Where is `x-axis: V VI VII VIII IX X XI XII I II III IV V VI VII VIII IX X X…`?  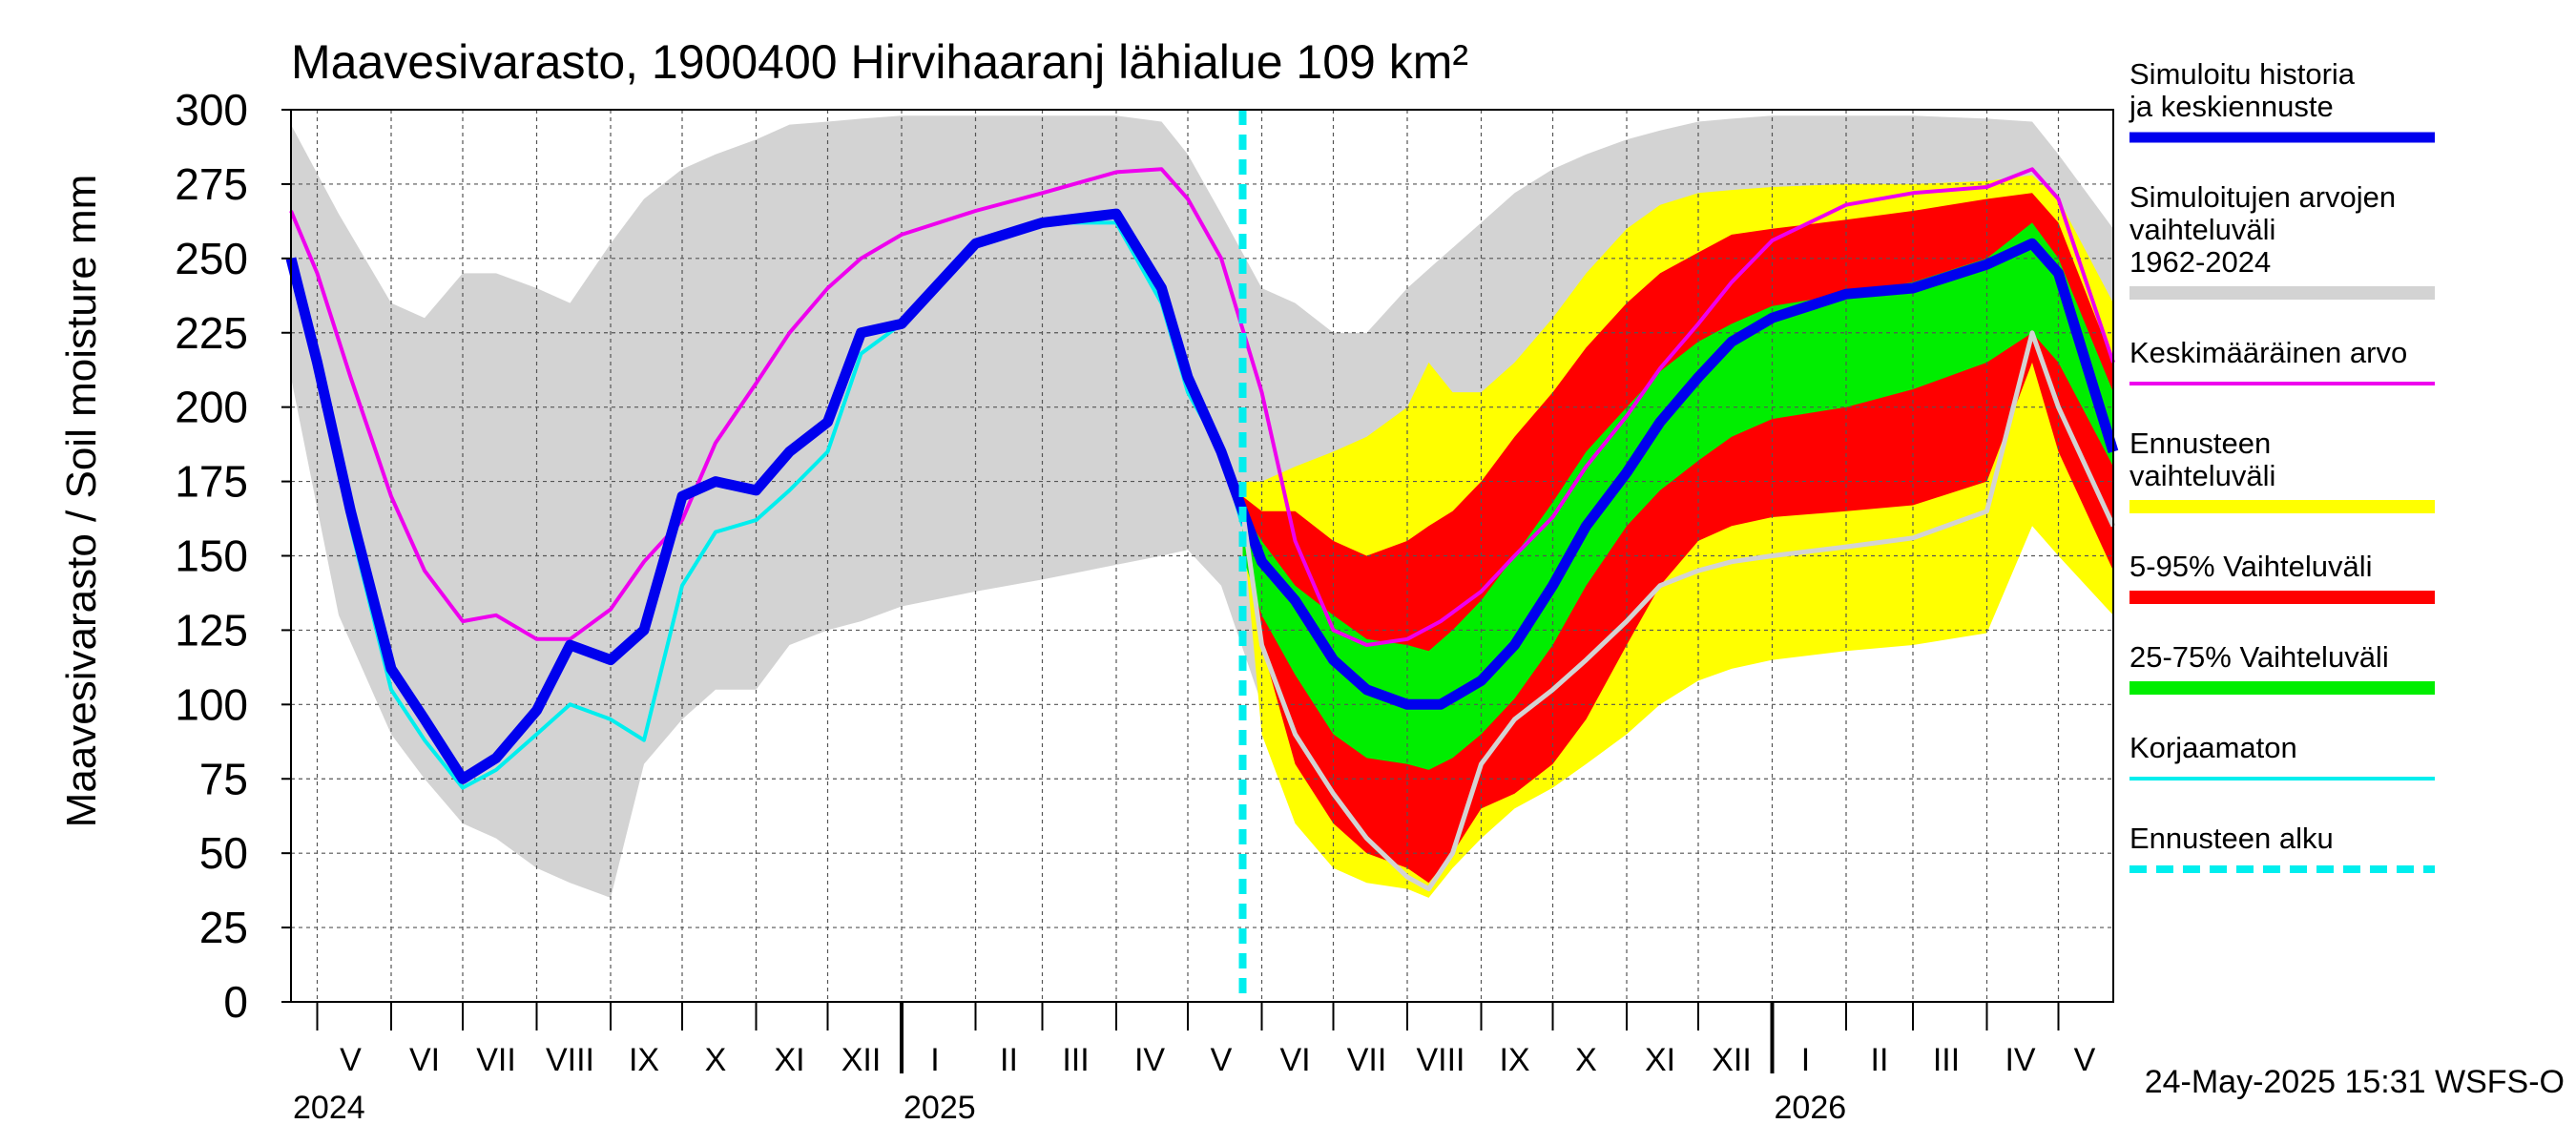 x-axis: V VI VII VIII IX X XI XII I II III IV V VI VII VIII IX X X… is located at coordinates (1194, 1064).